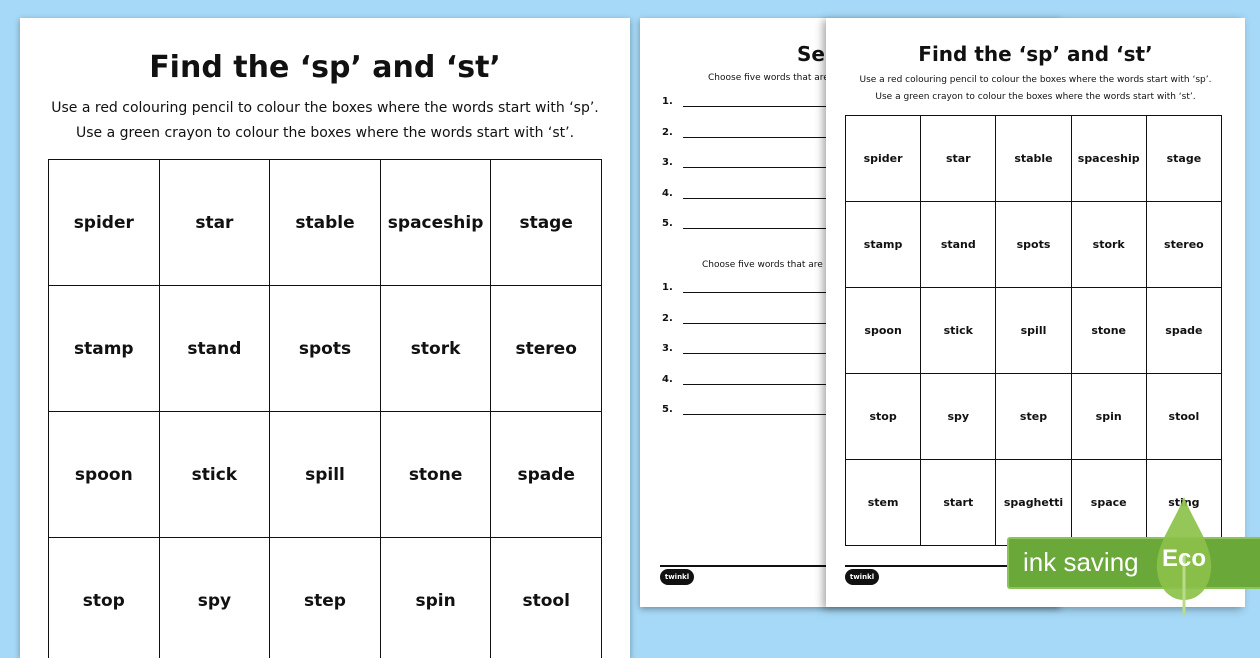  I want to click on instruction-1: Choose five words that are, so click(768, 78).